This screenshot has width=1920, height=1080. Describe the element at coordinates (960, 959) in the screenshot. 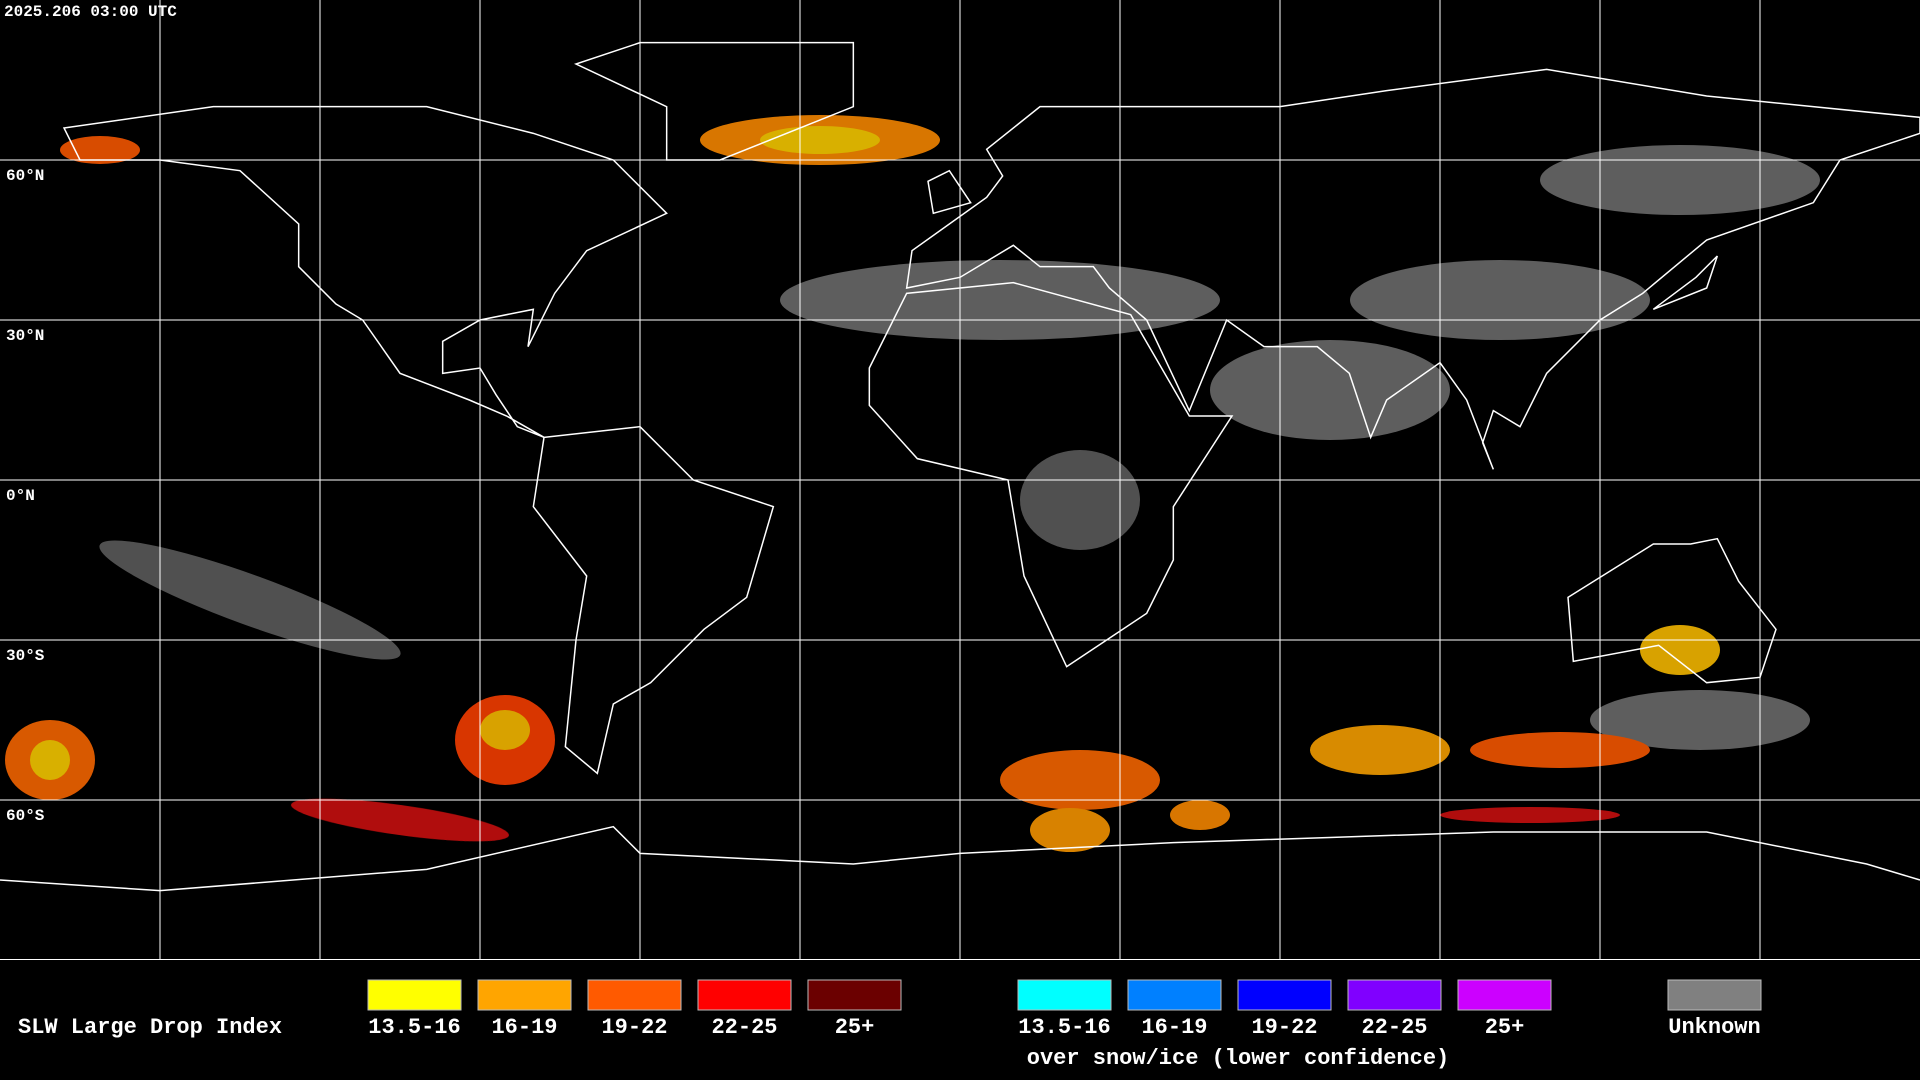

I see `map-border` at that location.